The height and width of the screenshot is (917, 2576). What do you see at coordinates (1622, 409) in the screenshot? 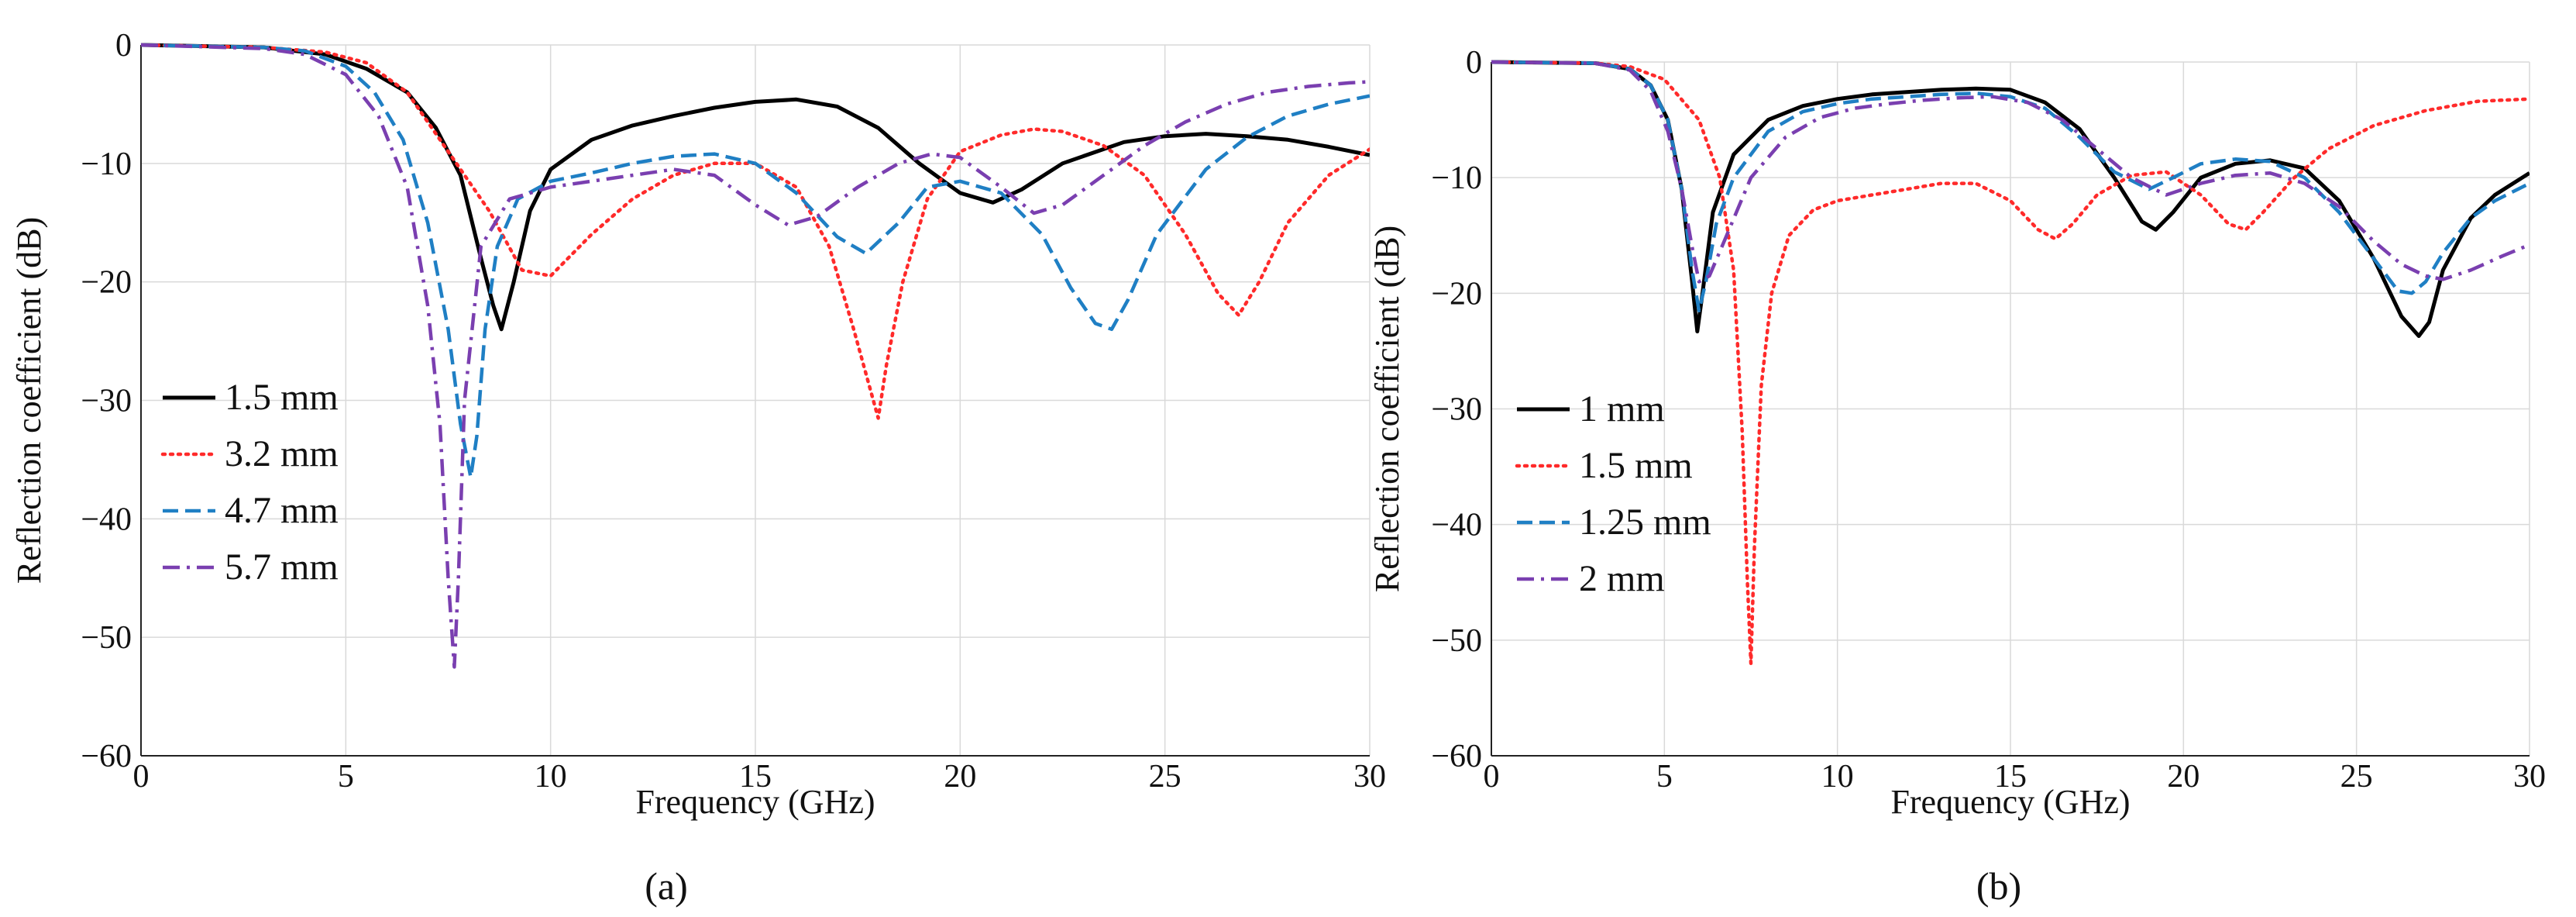
I see `legend-label: 1 mm` at bounding box center [1622, 409].